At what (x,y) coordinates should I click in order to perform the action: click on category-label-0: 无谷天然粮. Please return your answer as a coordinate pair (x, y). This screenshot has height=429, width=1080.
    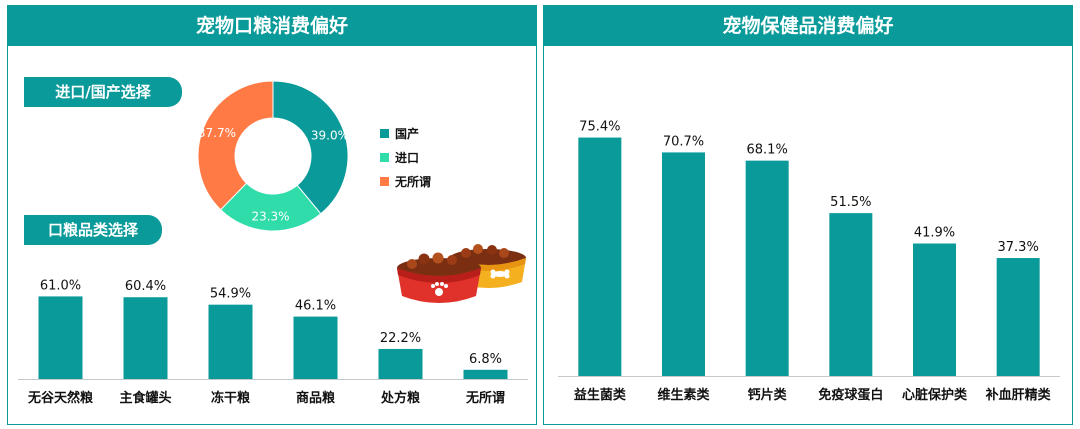
    Looking at the image, I should click on (60, 398).